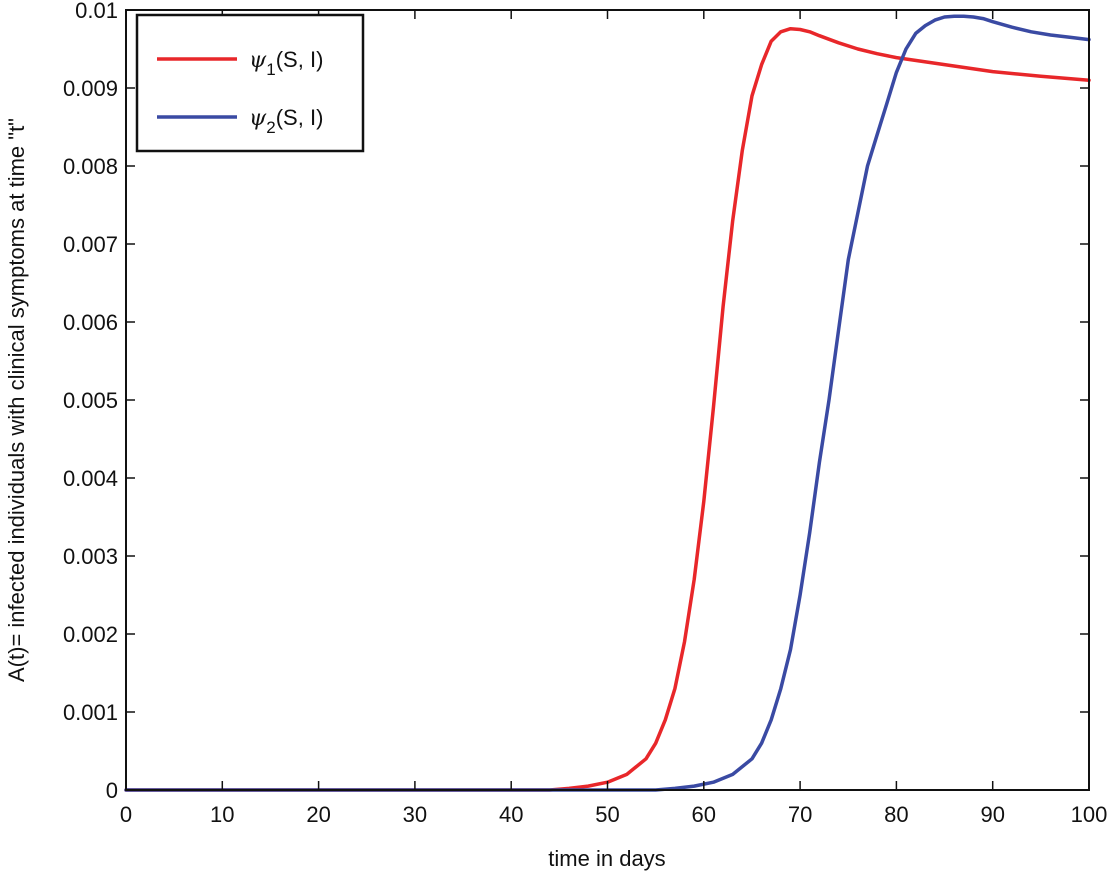 The width and height of the screenshot is (1115, 873). Describe the element at coordinates (704, 814) in the screenshot. I see `x-tick-label: 60` at that location.